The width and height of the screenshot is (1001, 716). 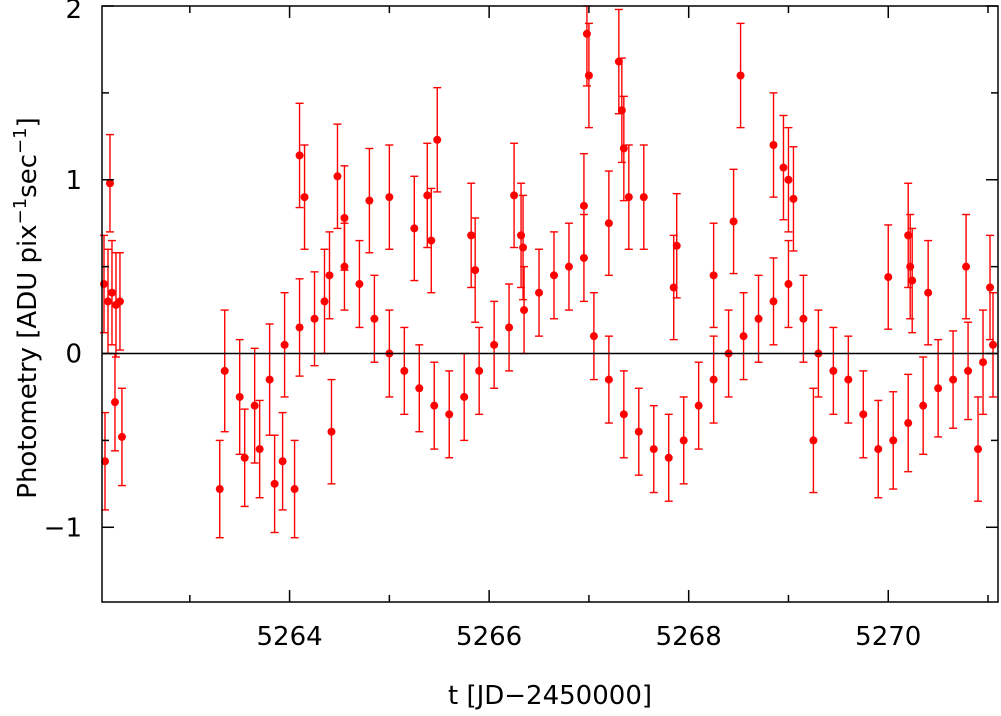 What do you see at coordinates (73, 12) in the screenshot?
I see `y-tick-label: 2` at bounding box center [73, 12].